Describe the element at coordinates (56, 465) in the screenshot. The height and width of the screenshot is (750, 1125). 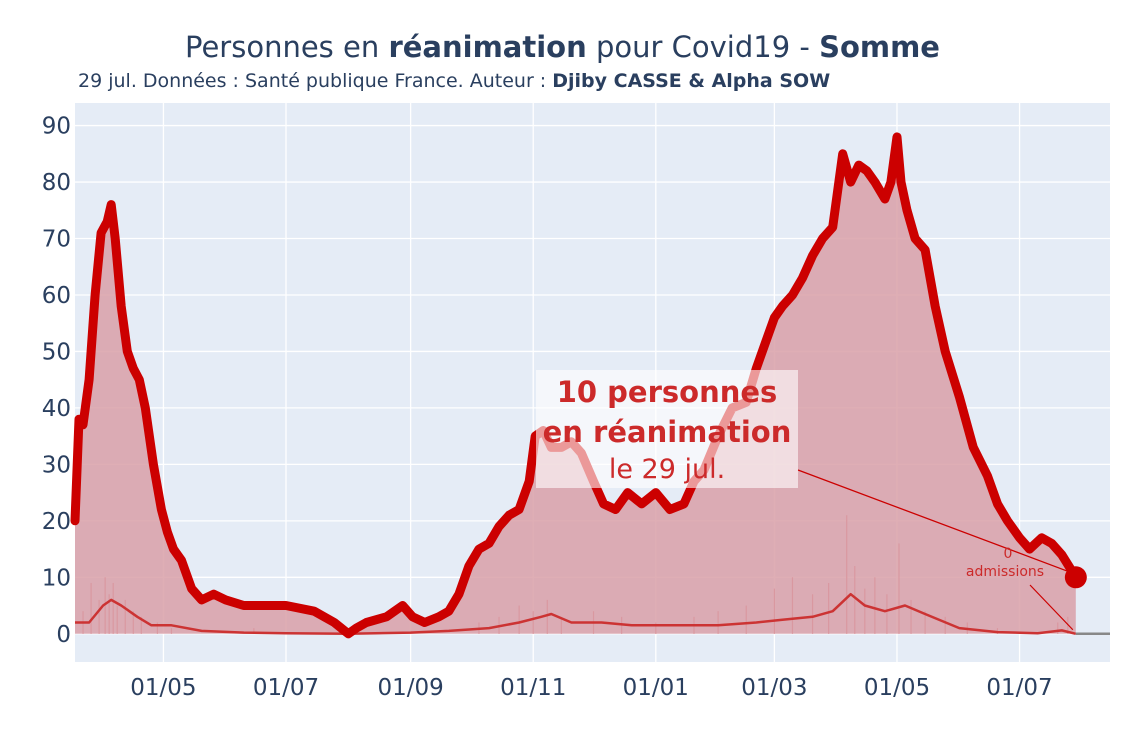
I see `y-tick-label: 30` at that location.